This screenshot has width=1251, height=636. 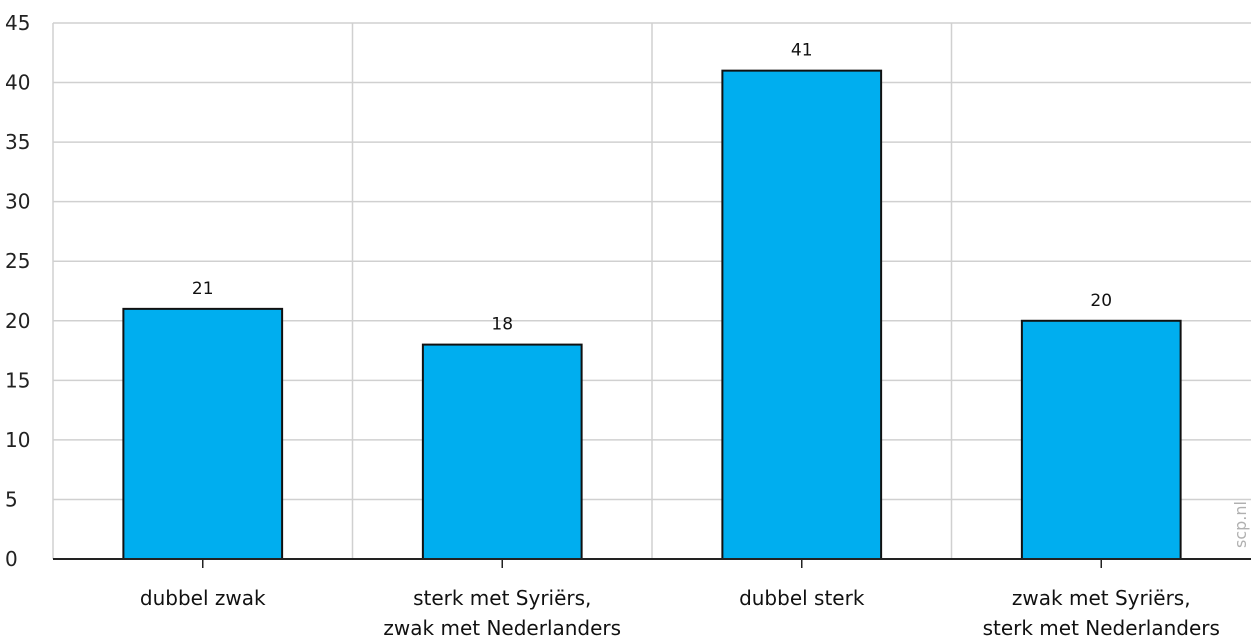 What do you see at coordinates (11, 559) in the screenshot?
I see `y-tick-label: 0` at bounding box center [11, 559].